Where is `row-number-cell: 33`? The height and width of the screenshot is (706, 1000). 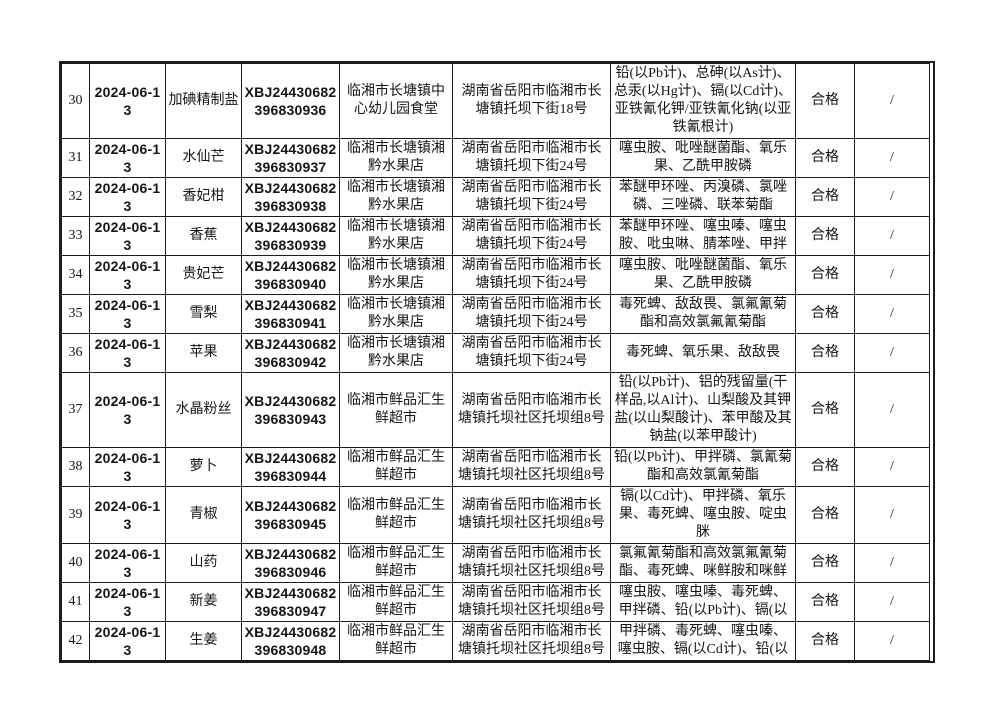
row-number-cell: 33 is located at coordinates (75, 236).